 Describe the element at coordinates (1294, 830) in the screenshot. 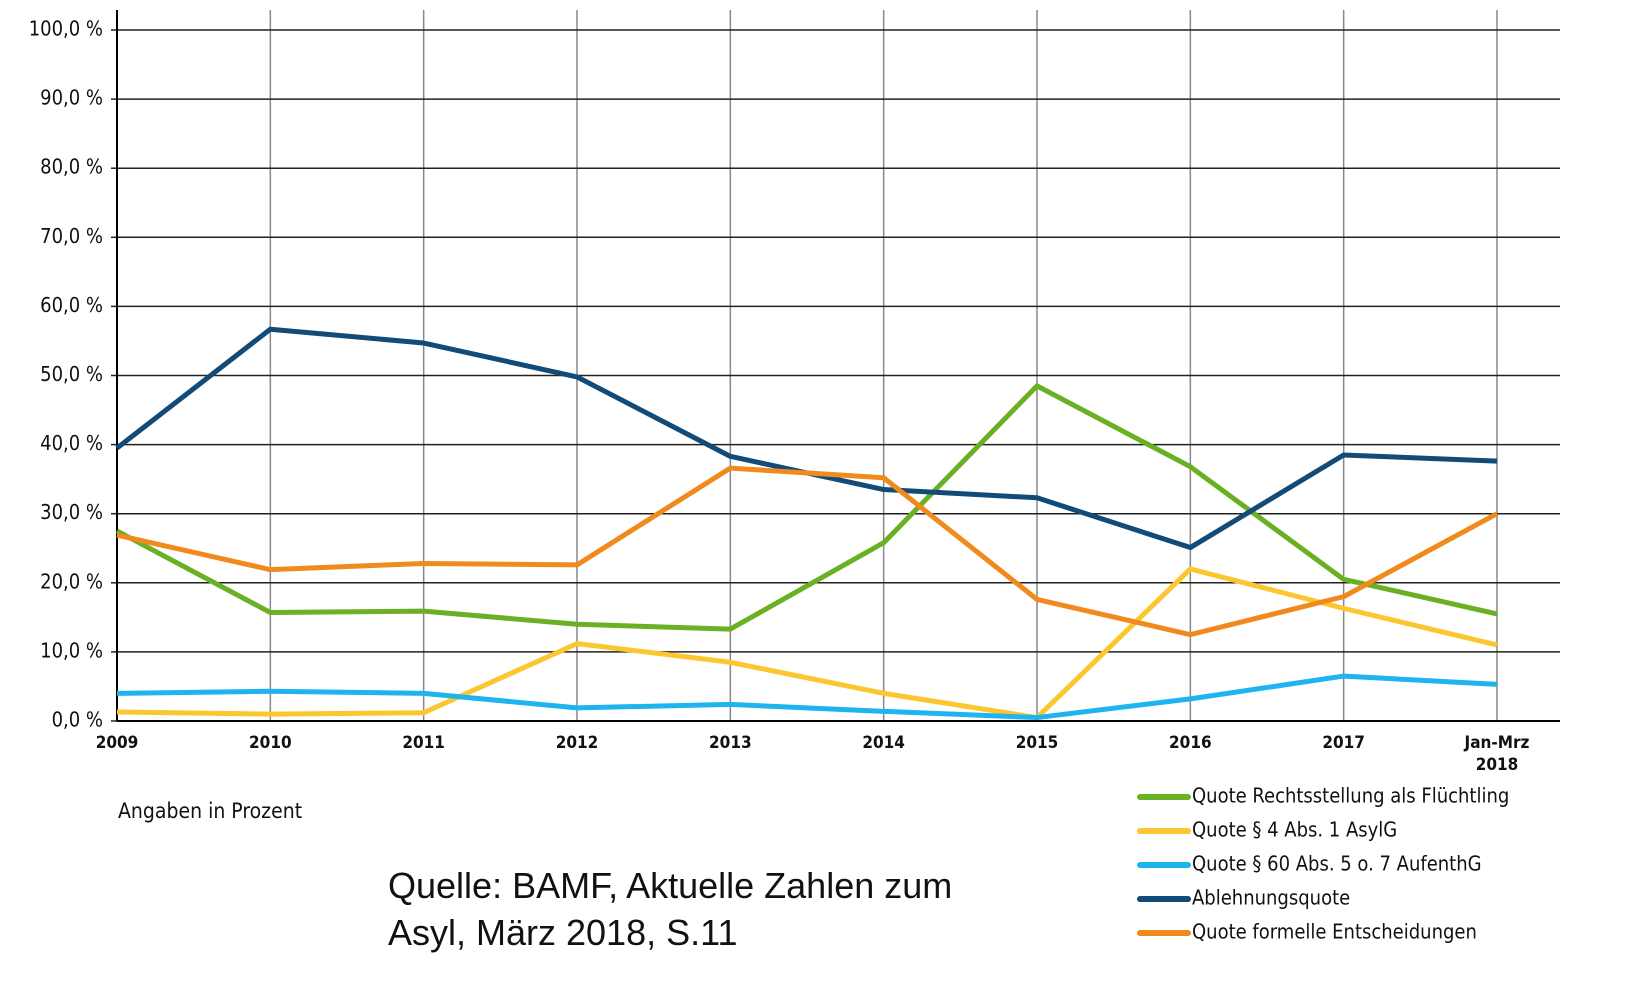

I see `legend-label: Quote § 4 Abs. 1 AsylG` at that location.